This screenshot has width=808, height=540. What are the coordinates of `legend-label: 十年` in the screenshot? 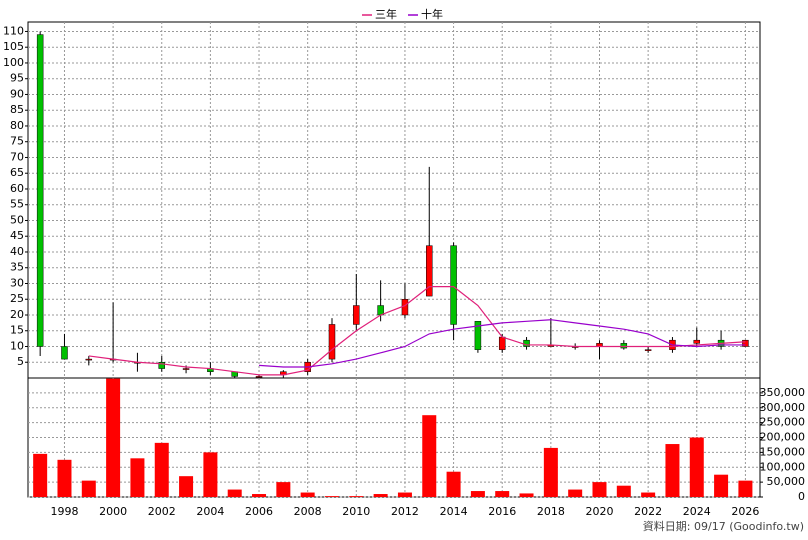 It's located at (432, 14).